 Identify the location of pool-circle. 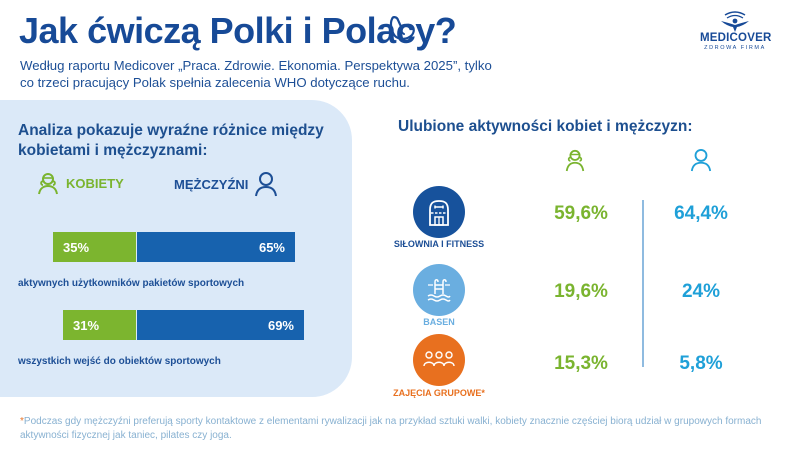
(439, 290).